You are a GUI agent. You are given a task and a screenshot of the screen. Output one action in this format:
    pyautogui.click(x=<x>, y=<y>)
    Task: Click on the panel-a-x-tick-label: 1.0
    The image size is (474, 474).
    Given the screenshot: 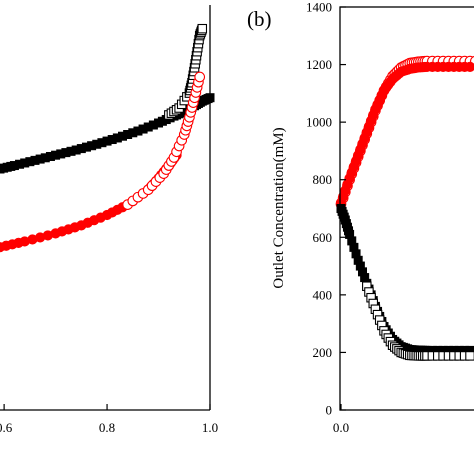 What is the action you would take?
    pyautogui.click(x=210, y=427)
    